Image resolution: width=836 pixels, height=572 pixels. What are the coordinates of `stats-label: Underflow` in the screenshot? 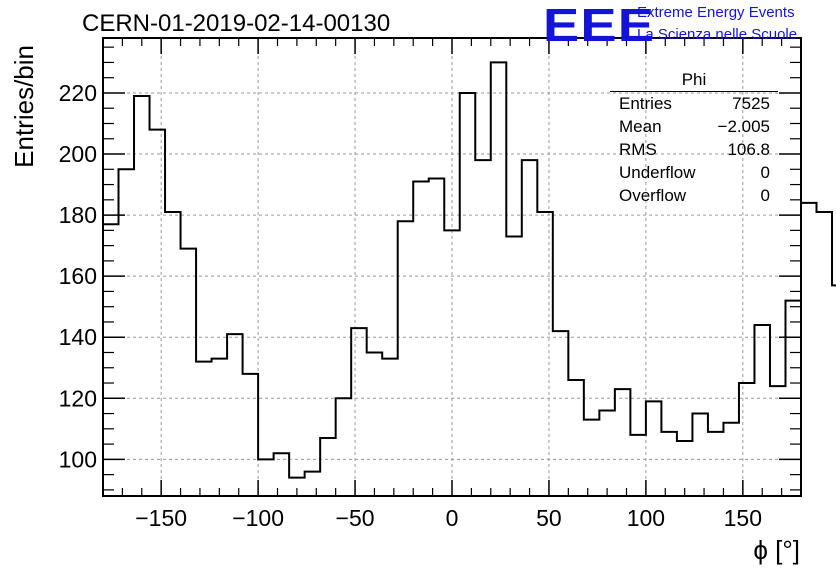 It's located at (657, 172).